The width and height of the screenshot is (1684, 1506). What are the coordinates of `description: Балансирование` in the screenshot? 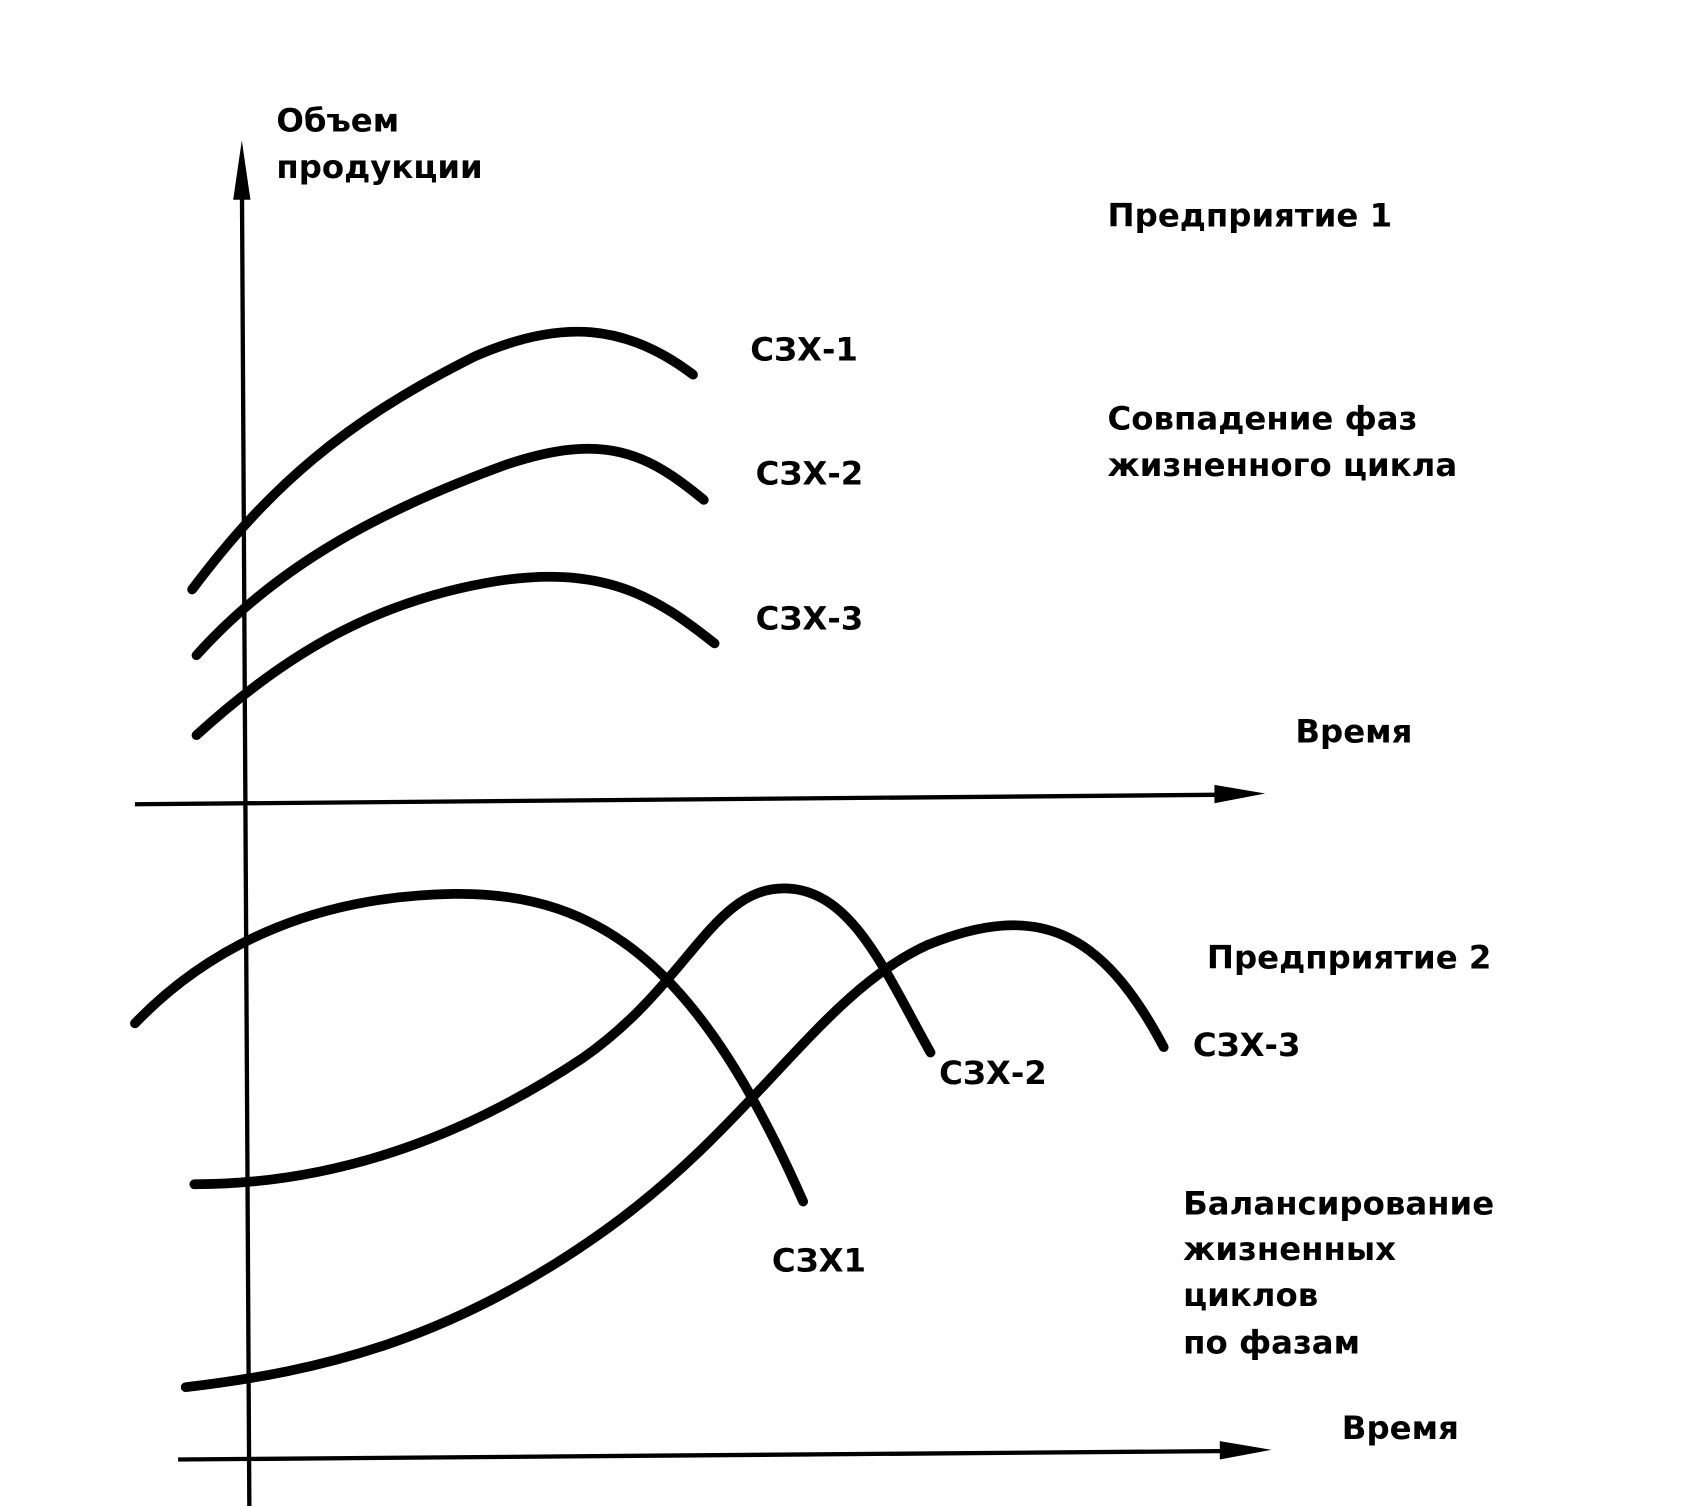 It's located at (1338, 1203).